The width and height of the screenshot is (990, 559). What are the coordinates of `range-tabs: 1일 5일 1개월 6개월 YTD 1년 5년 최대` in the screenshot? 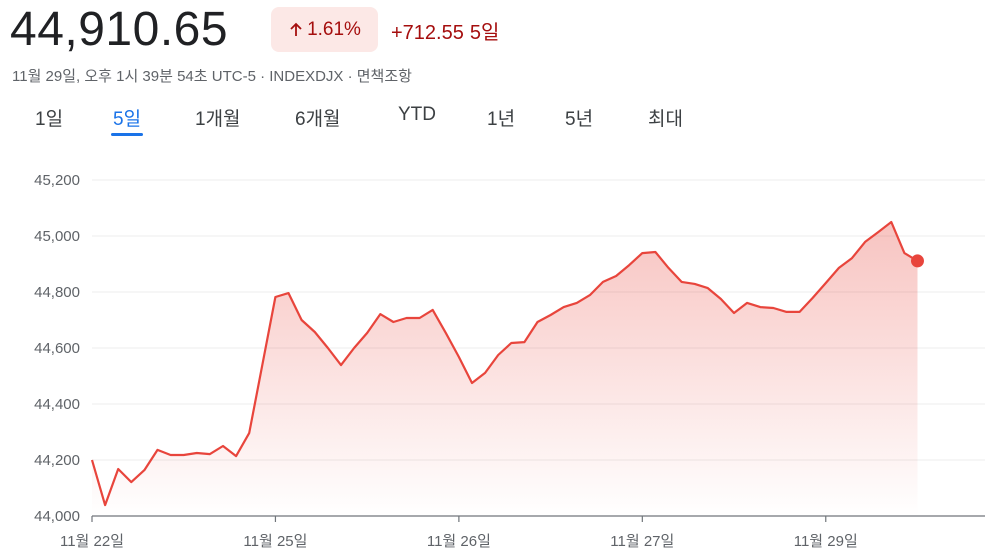 It's located at (495, 122).